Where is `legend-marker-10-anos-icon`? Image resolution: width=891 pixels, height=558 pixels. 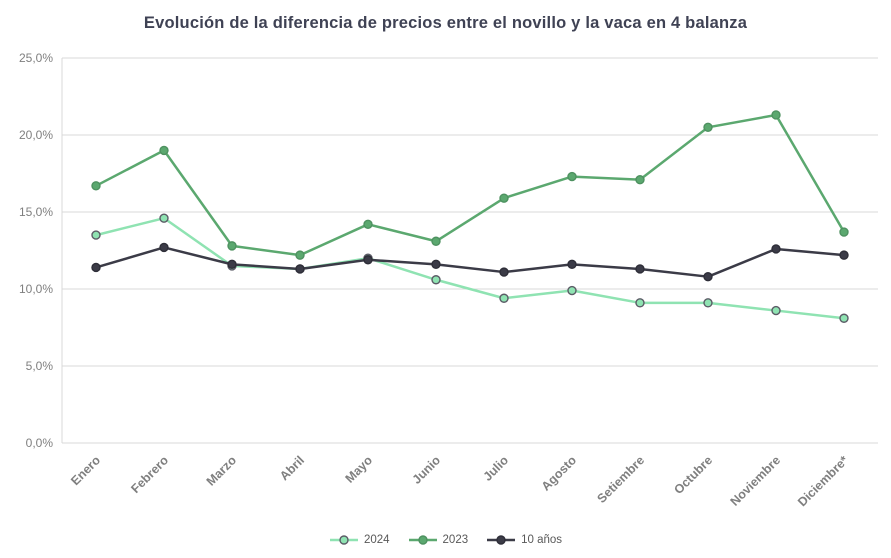
legend-marker-10-anos-icon is located at coordinates (501, 540).